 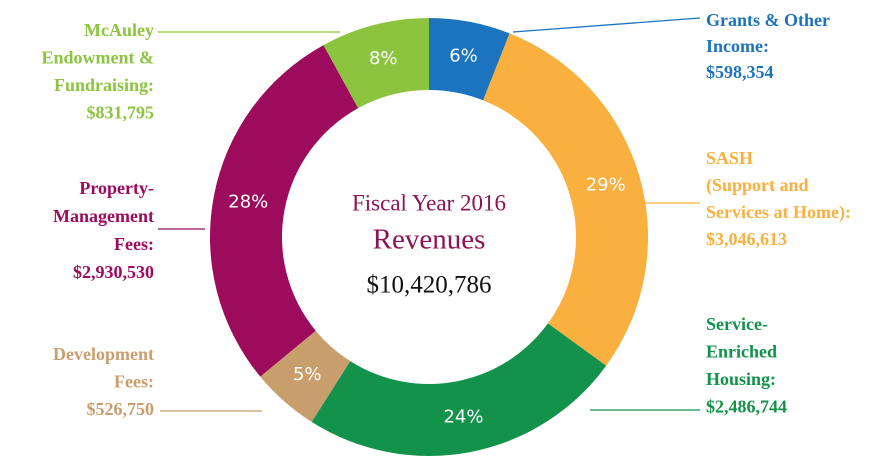 What do you see at coordinates (429, 202) in the screenshot?
I see `chart-title: Fiscal Year 2016` at bounding box center [429, 202].